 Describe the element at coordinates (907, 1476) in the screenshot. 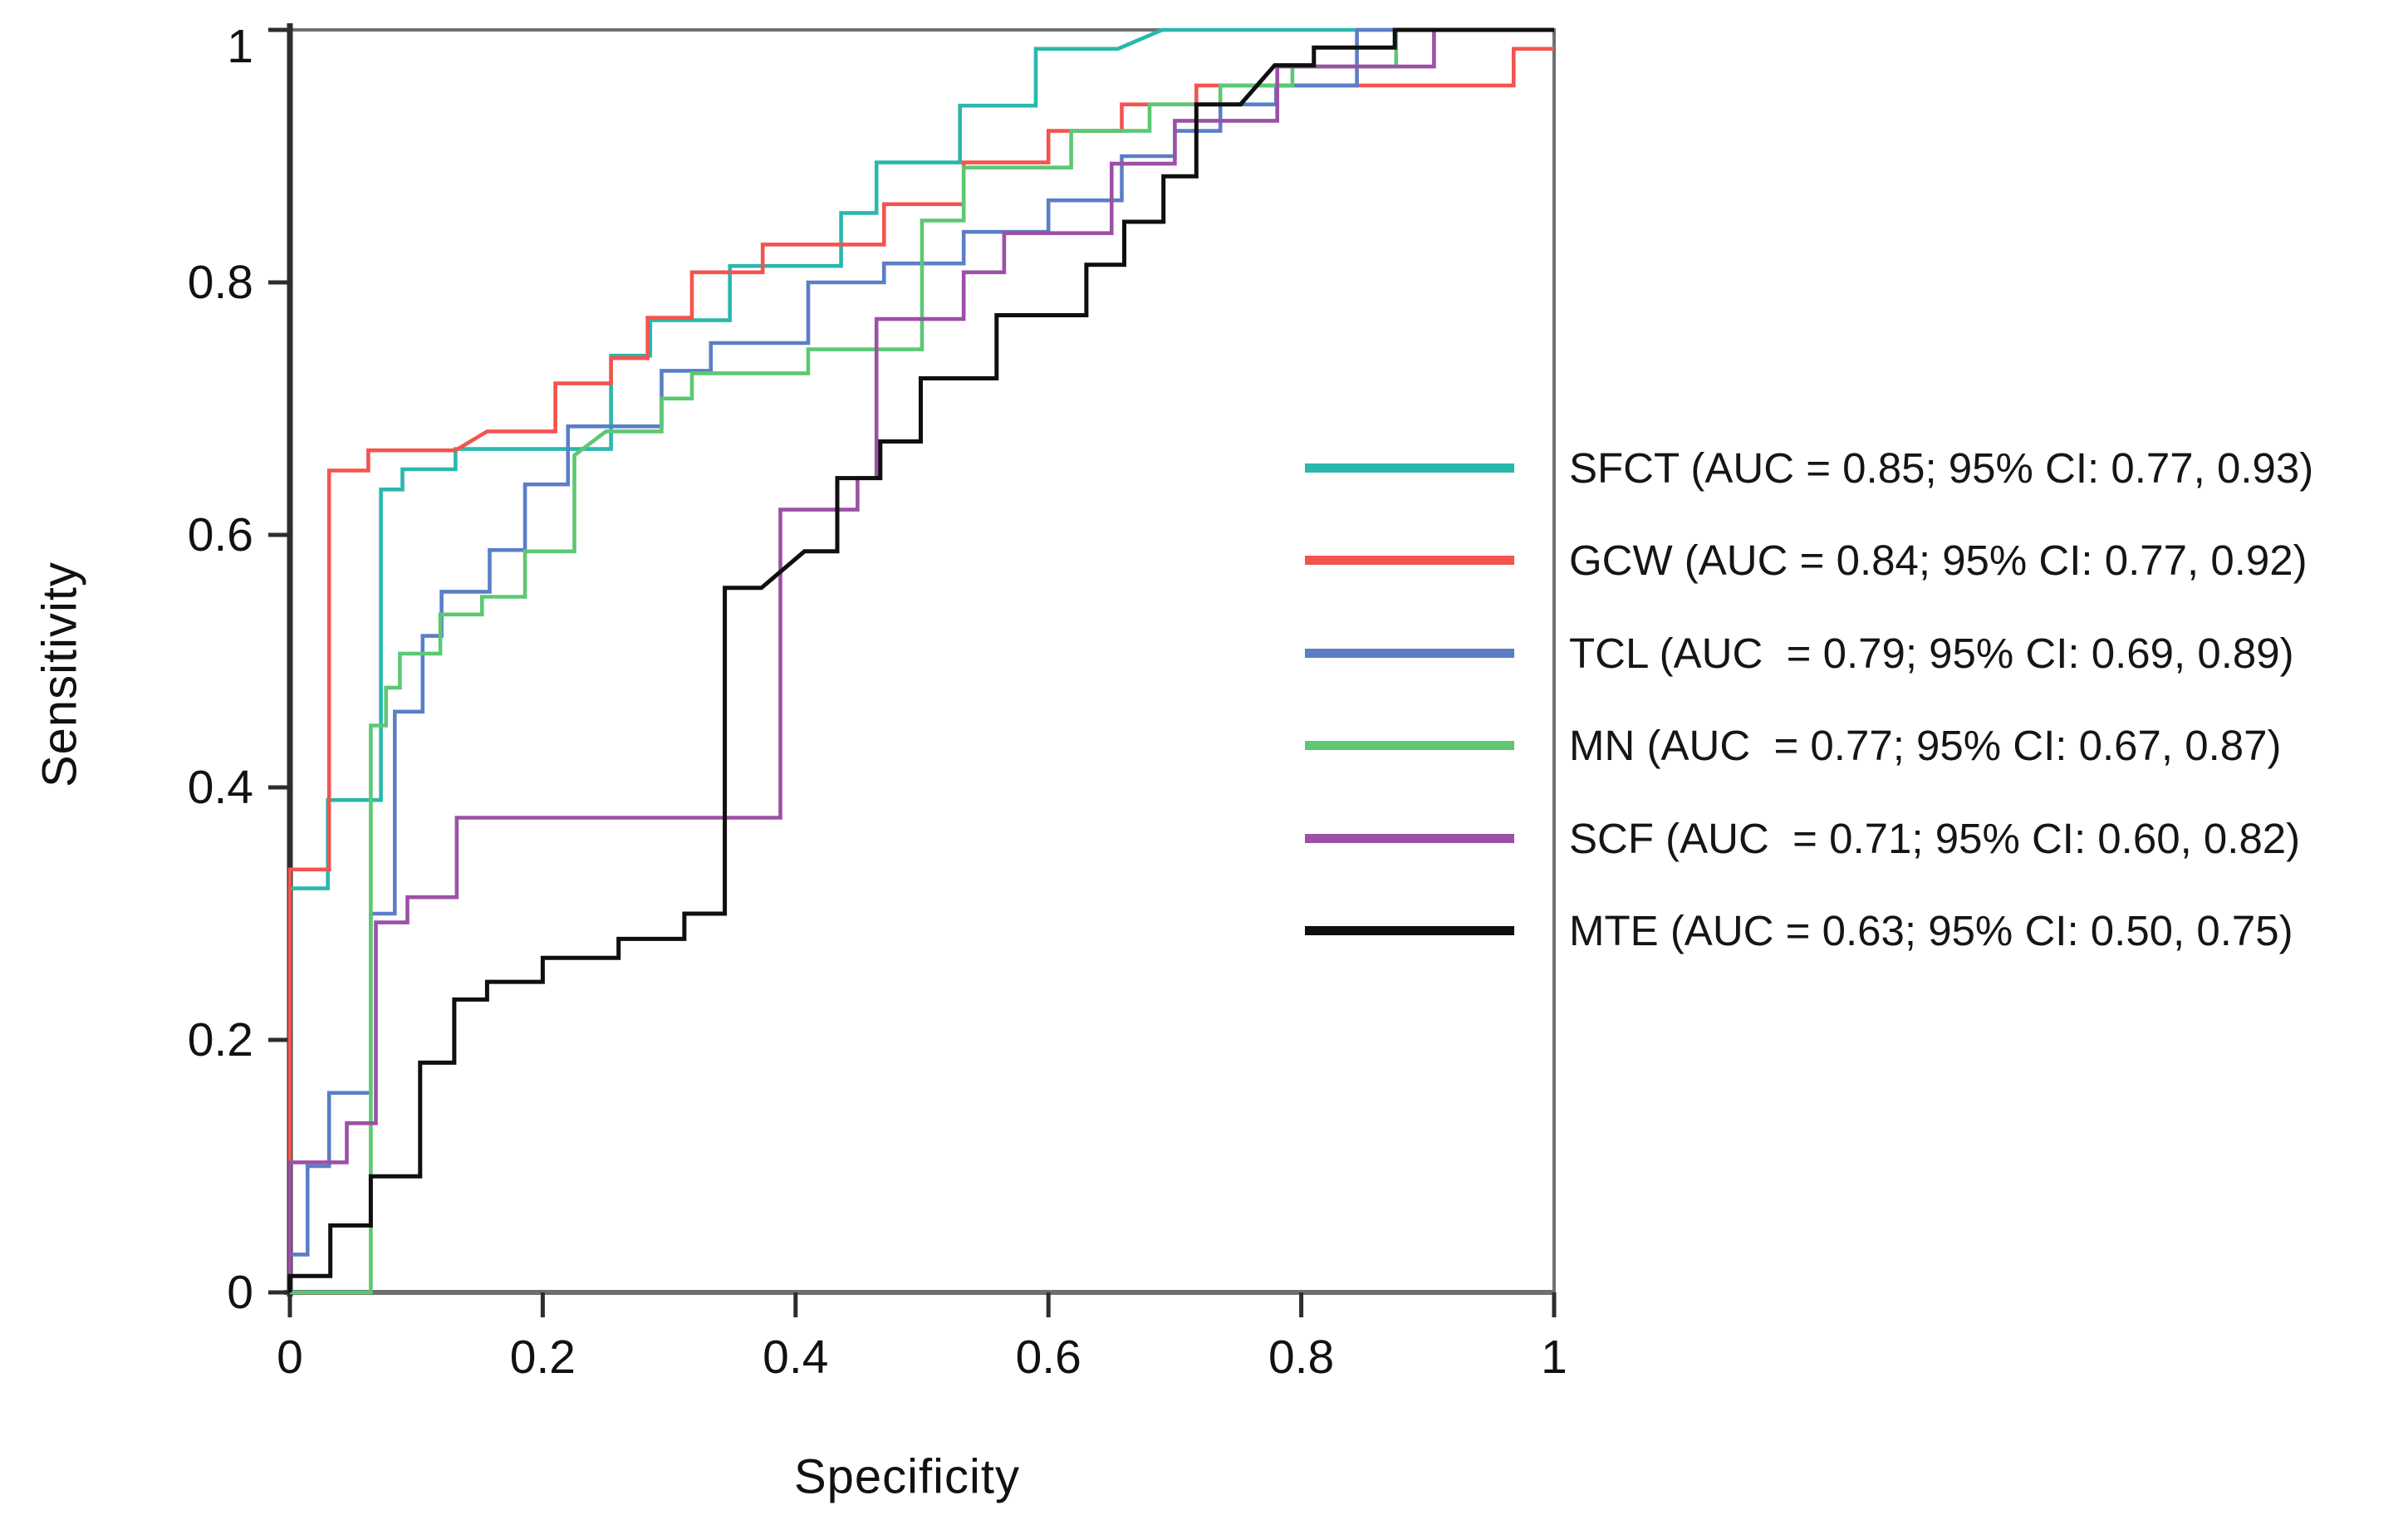

I see `x-axis-title: Specificity` at that location.